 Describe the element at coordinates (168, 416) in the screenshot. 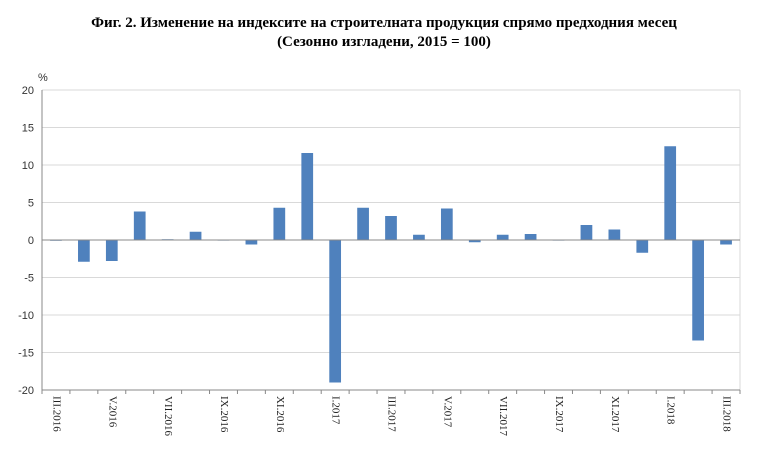

I see `x-tick-label: VII.2016` at that location.